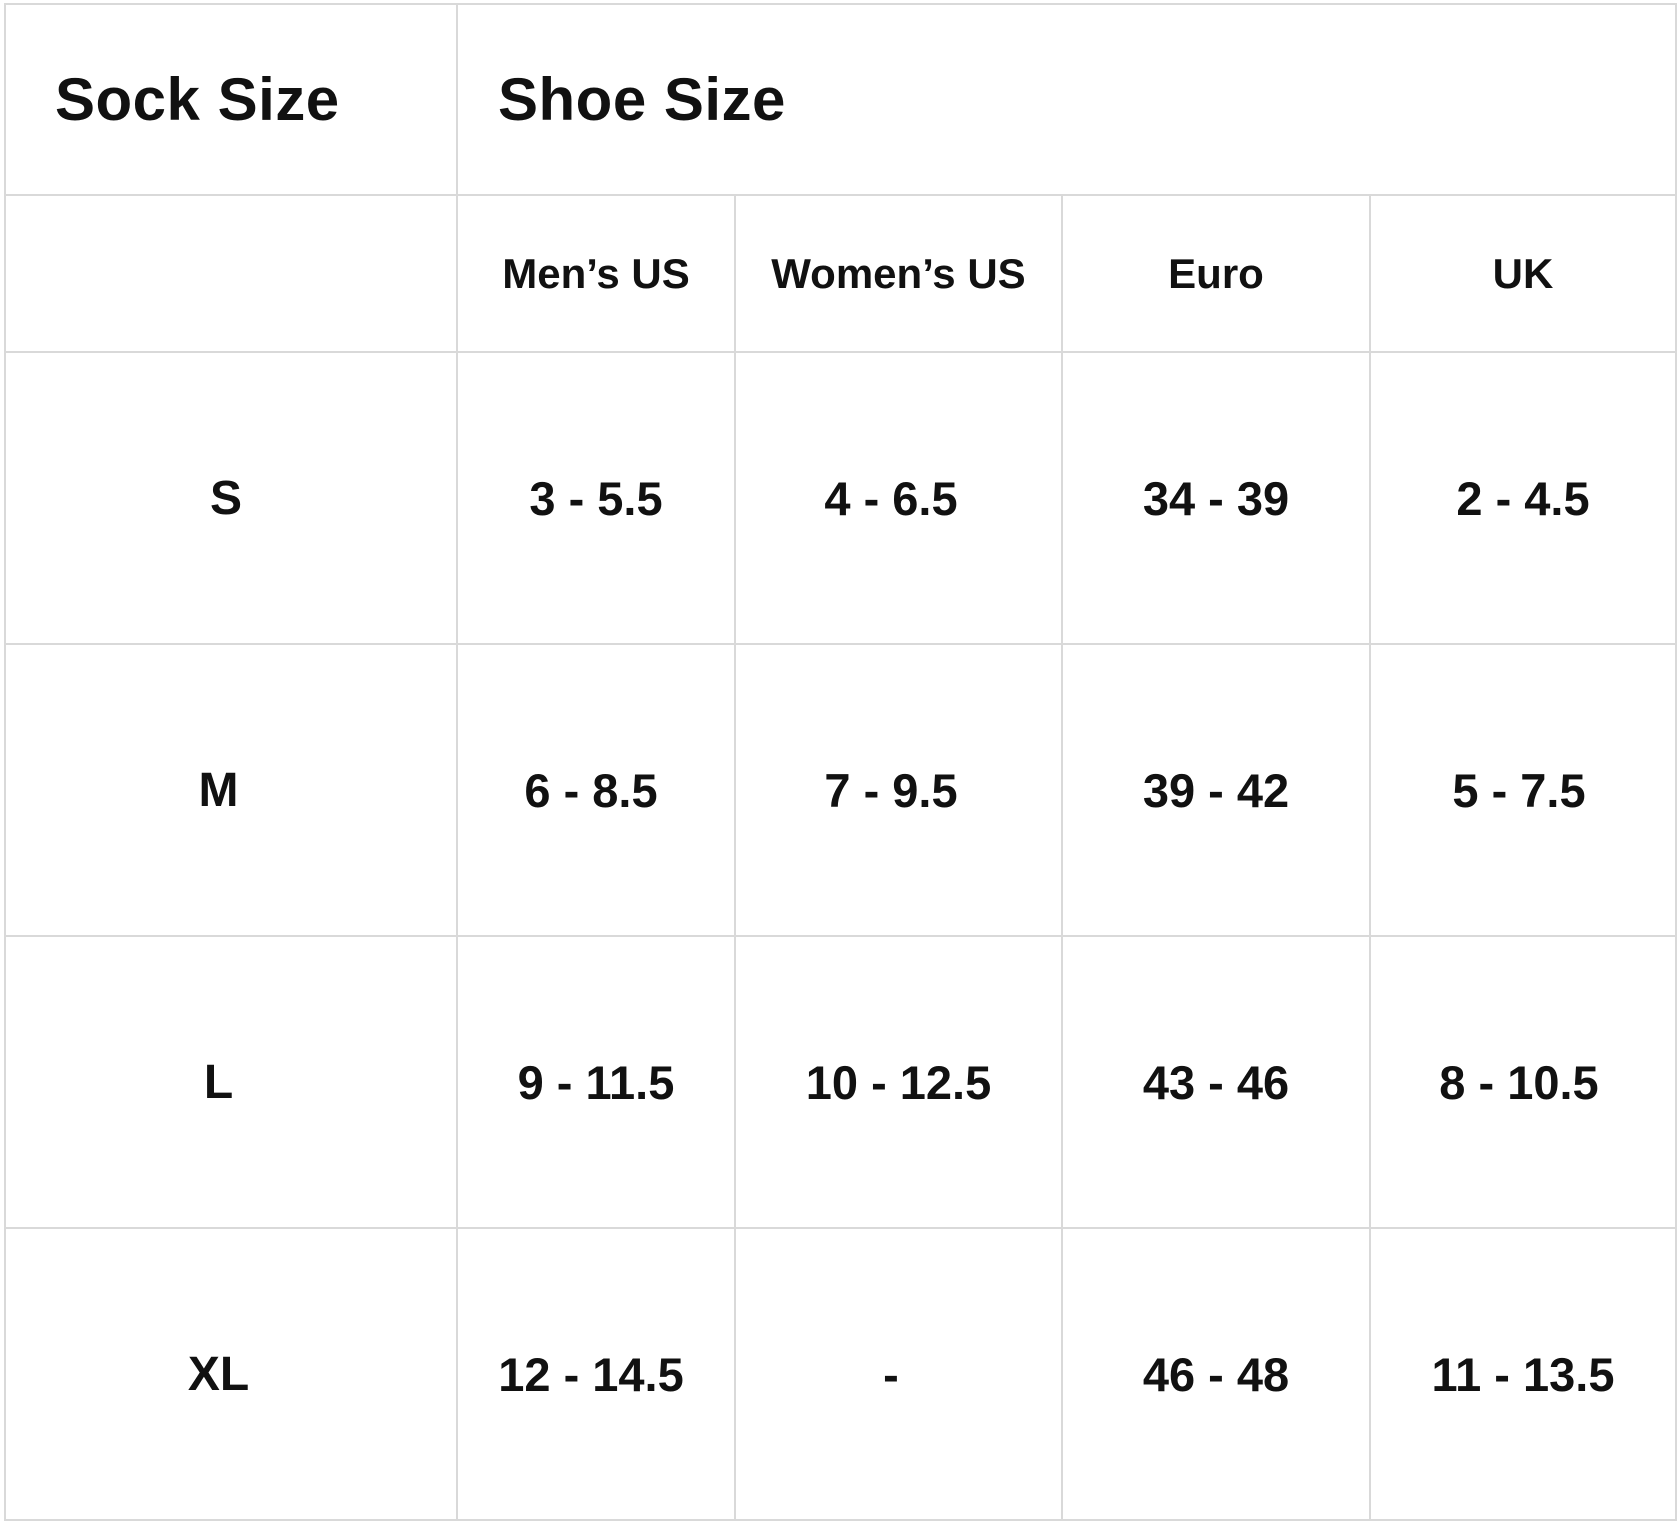  What do you see at coordinates (1216, 790) in the screenshot?
I see `euro-m: 39 - 42` at bounding box center [1216, 790].